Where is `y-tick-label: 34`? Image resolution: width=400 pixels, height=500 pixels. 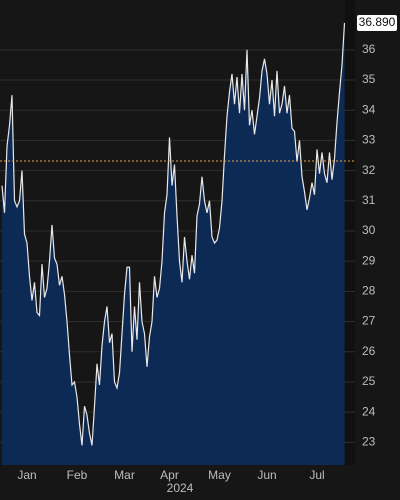
y-tick-label: 34 is located at coordinates (369, 109).